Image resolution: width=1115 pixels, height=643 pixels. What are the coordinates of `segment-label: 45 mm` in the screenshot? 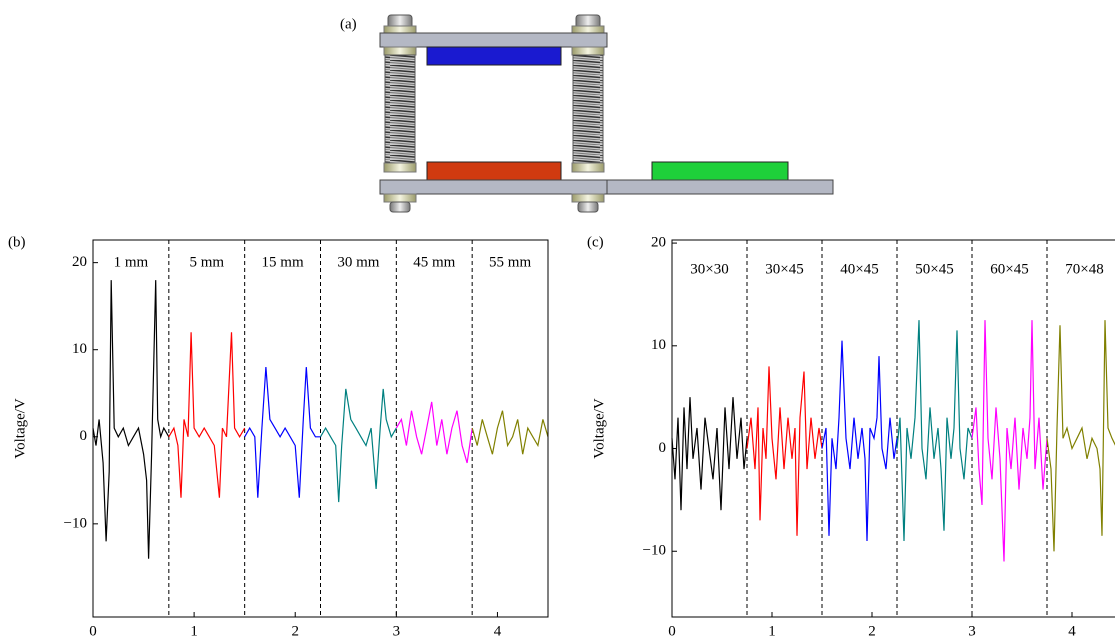 It's located at (434, 262).